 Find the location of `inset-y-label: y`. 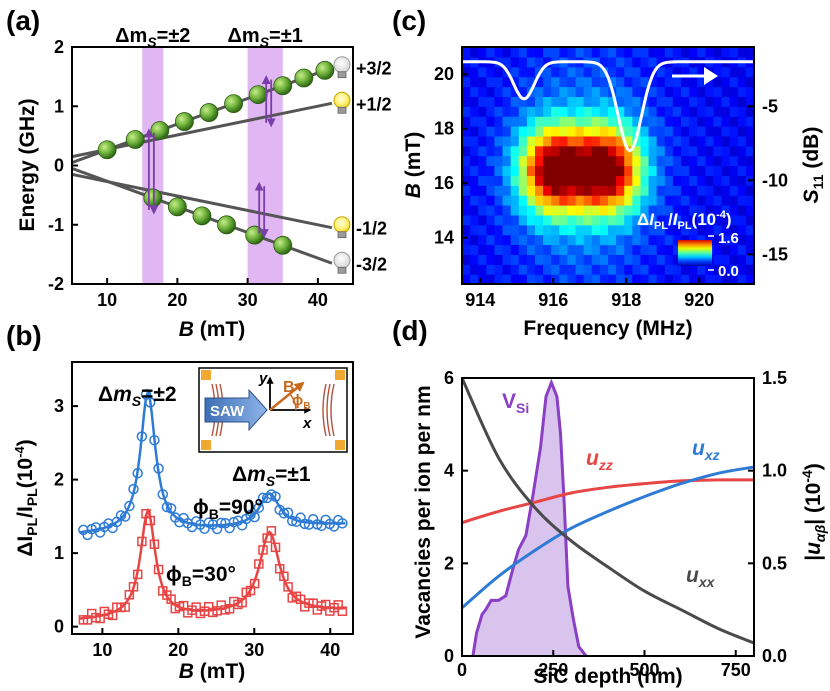

inset-y-label: y is located at coordinates (263, 378).